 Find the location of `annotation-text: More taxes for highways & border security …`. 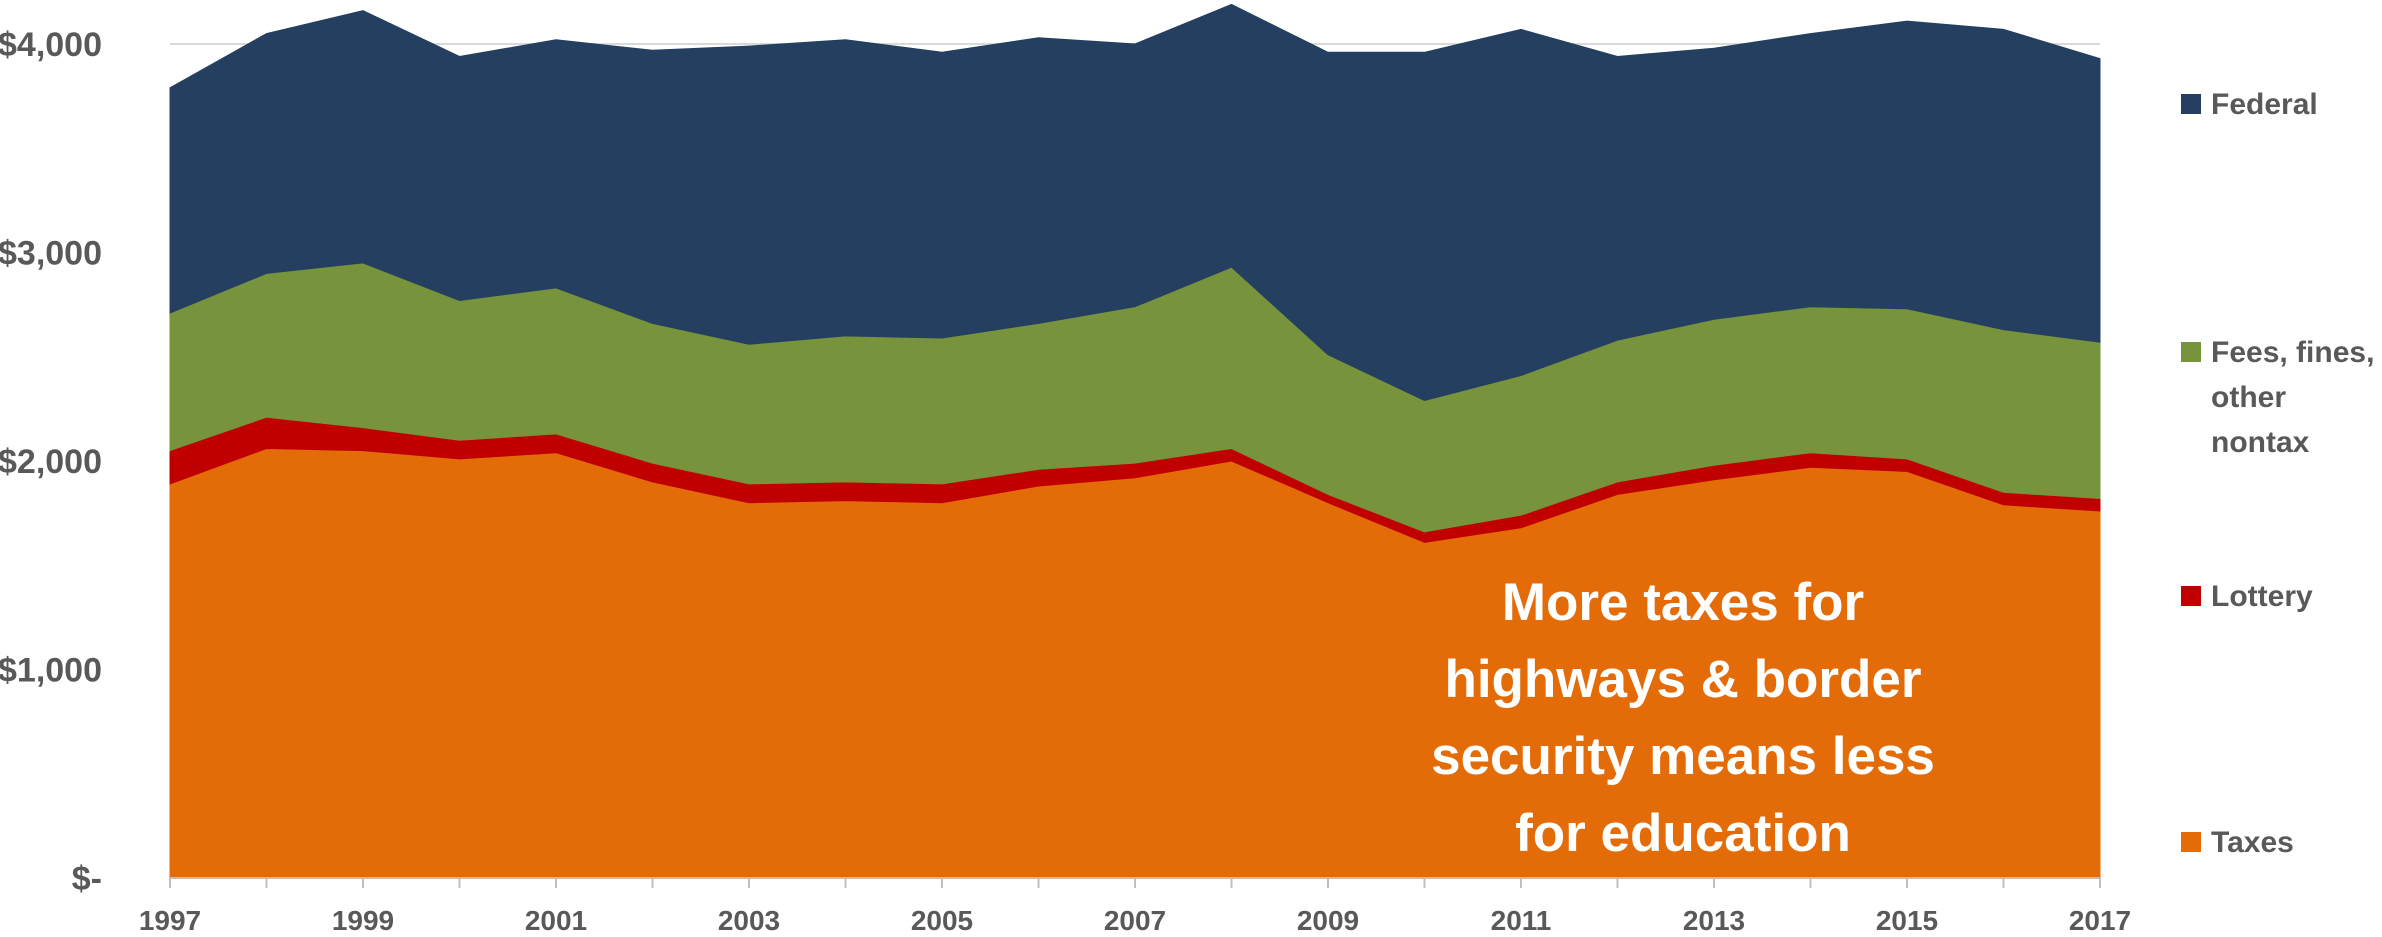

annotation-text: More taxes for highways & border security … is located at coordinates (1683, 718).